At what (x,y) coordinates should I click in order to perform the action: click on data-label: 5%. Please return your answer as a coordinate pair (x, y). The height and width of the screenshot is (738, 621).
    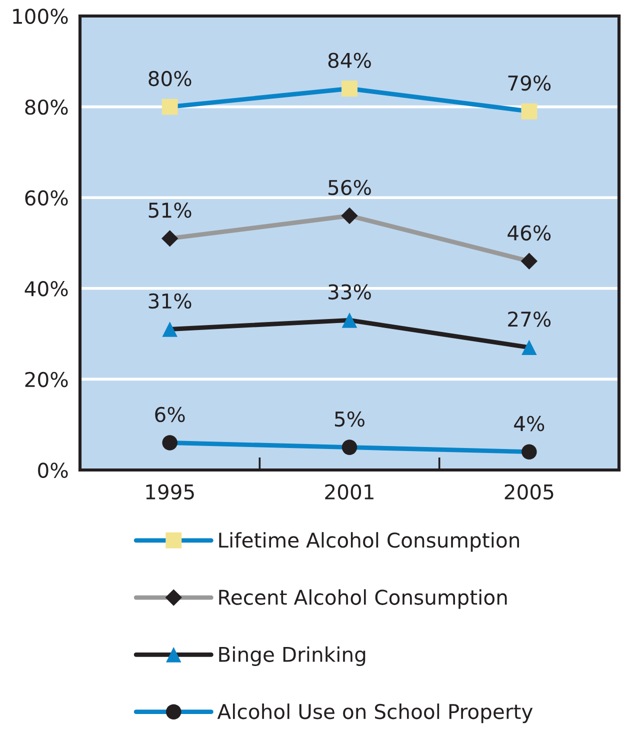
    Looking at the image, I should click on (349, 419).